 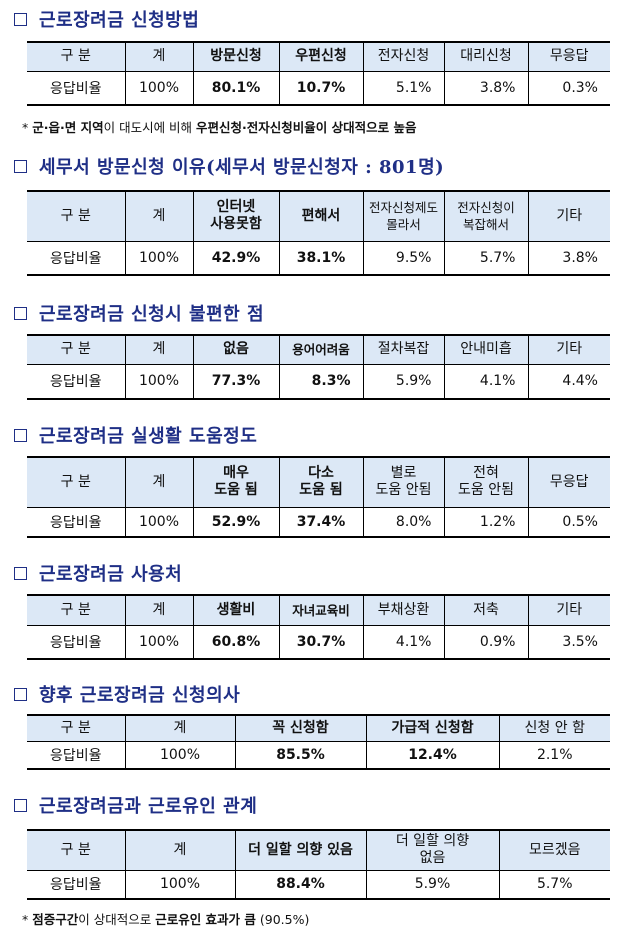 I want to click on section-title: 근로장려금 실생활 도움정도, so click(x=135, y=435).